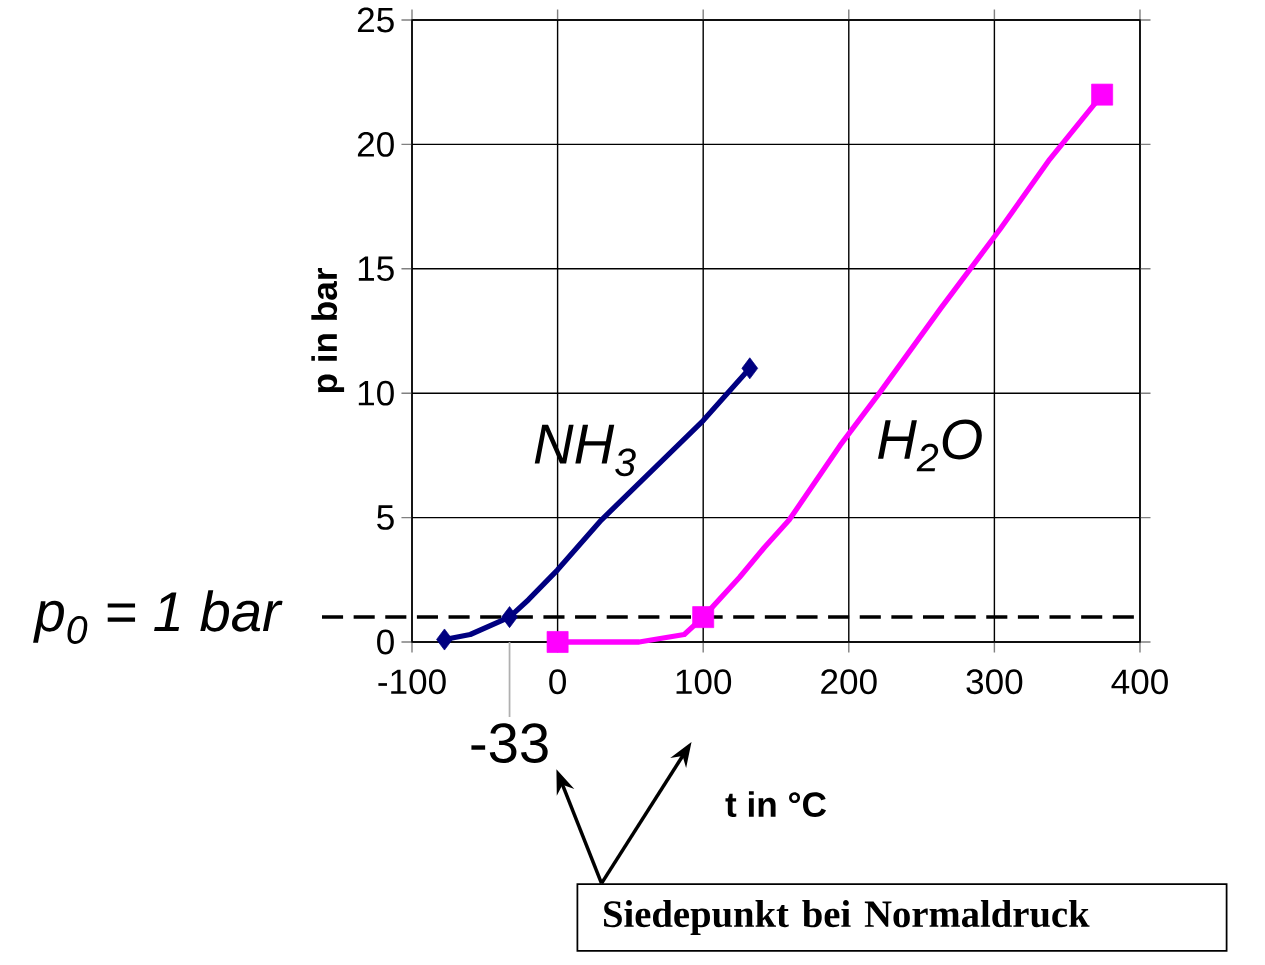  I want to click on x-tick-label: 100, so click(704, 682).